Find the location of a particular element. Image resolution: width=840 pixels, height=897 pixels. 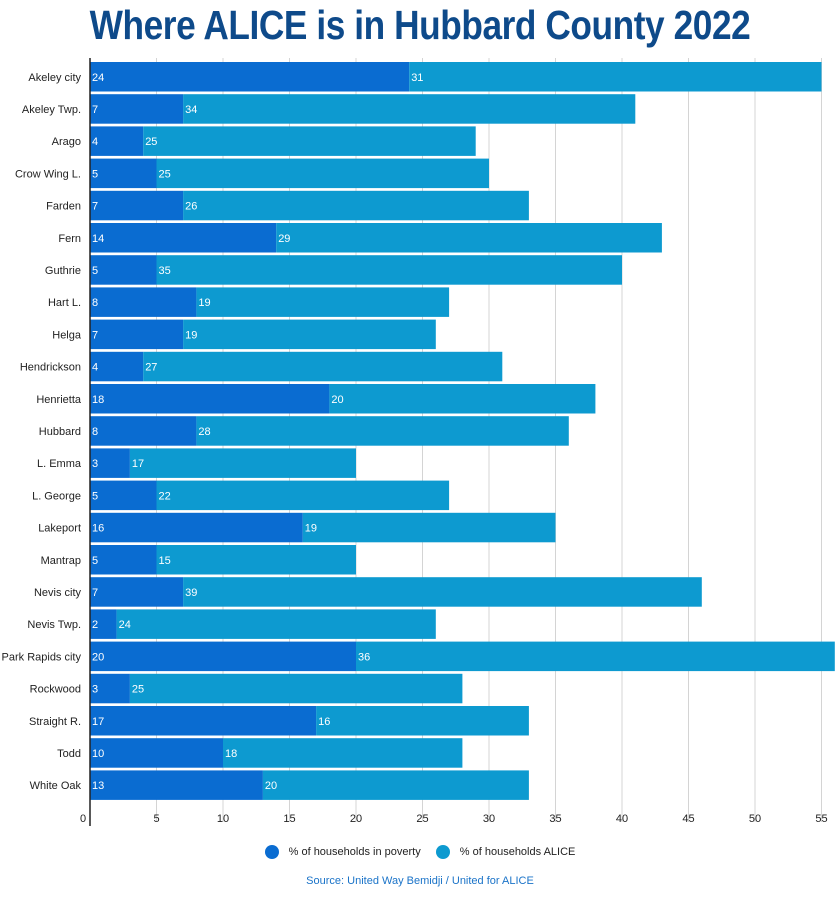

legend-item-alice: % of households ALICE is located at coordinates (505, 852).